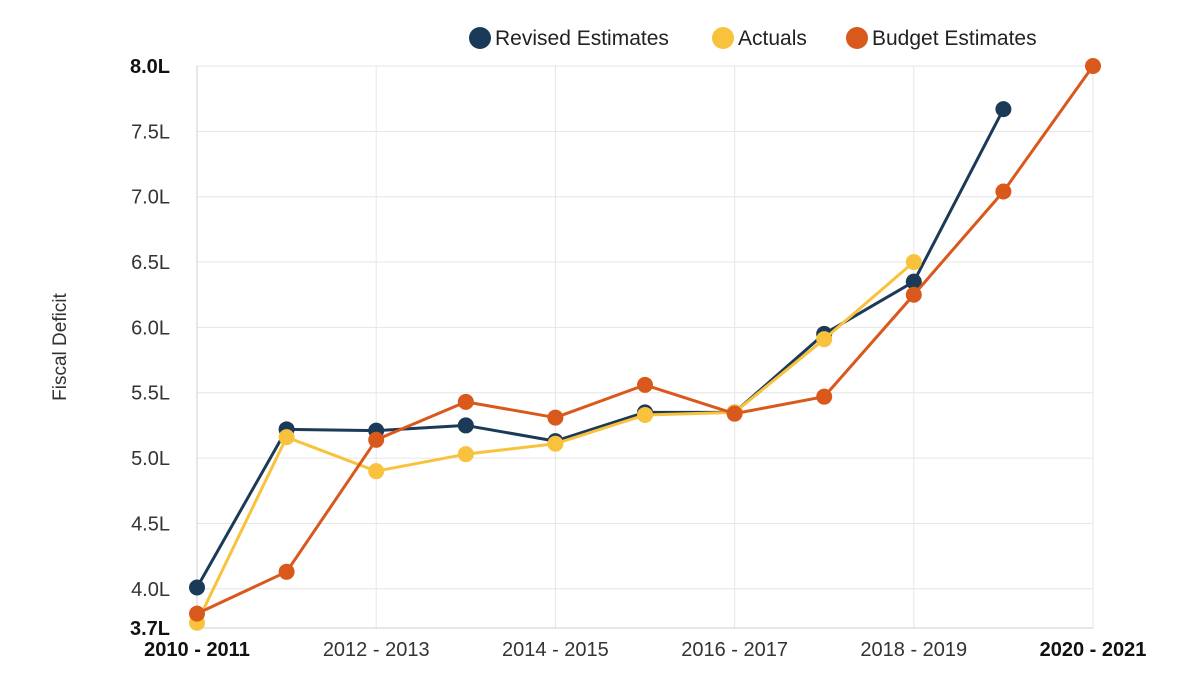 The image size is (1200, 681). What do you see at coordinates (150, 590) in the screenshot?
I see `y-tick-label: 4.0L` at bounding box center [150, 590].